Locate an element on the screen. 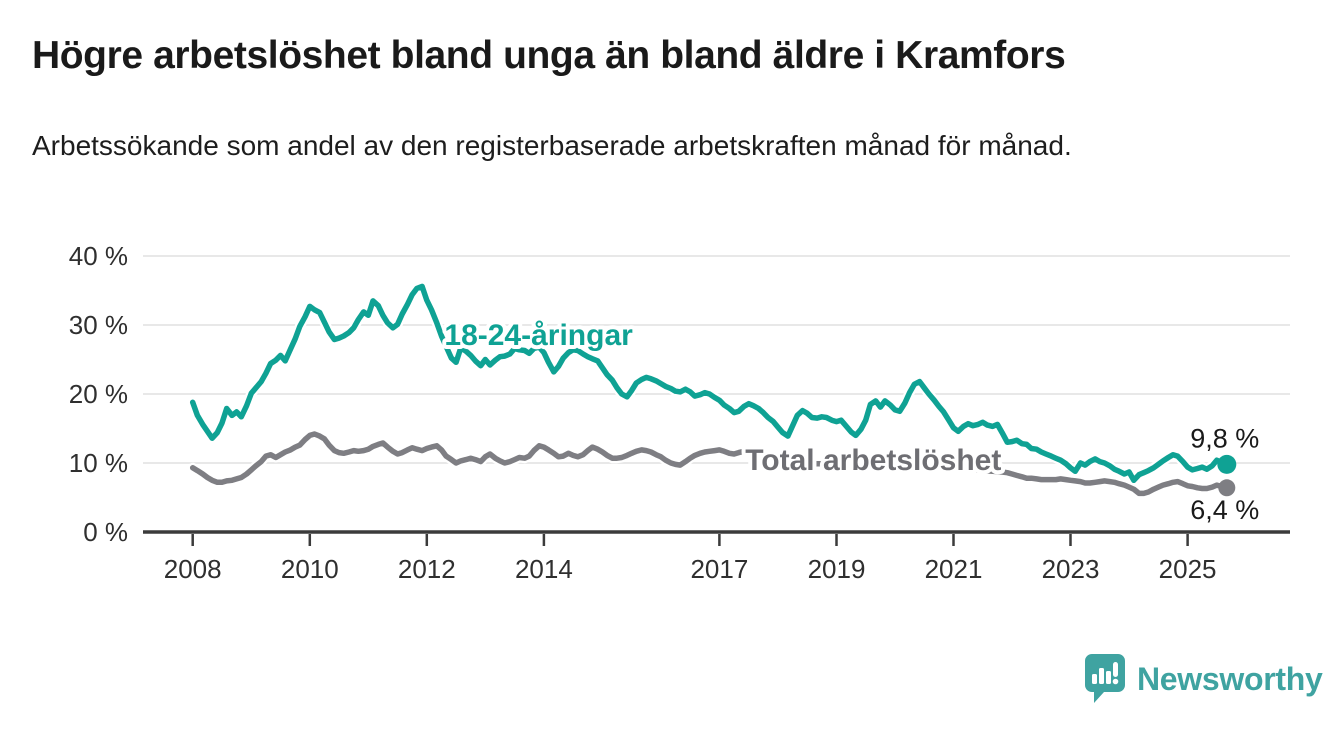 This screenshot has height=734, width=1340. y-tick-label: 40 % is located at coordinates (98, 256).